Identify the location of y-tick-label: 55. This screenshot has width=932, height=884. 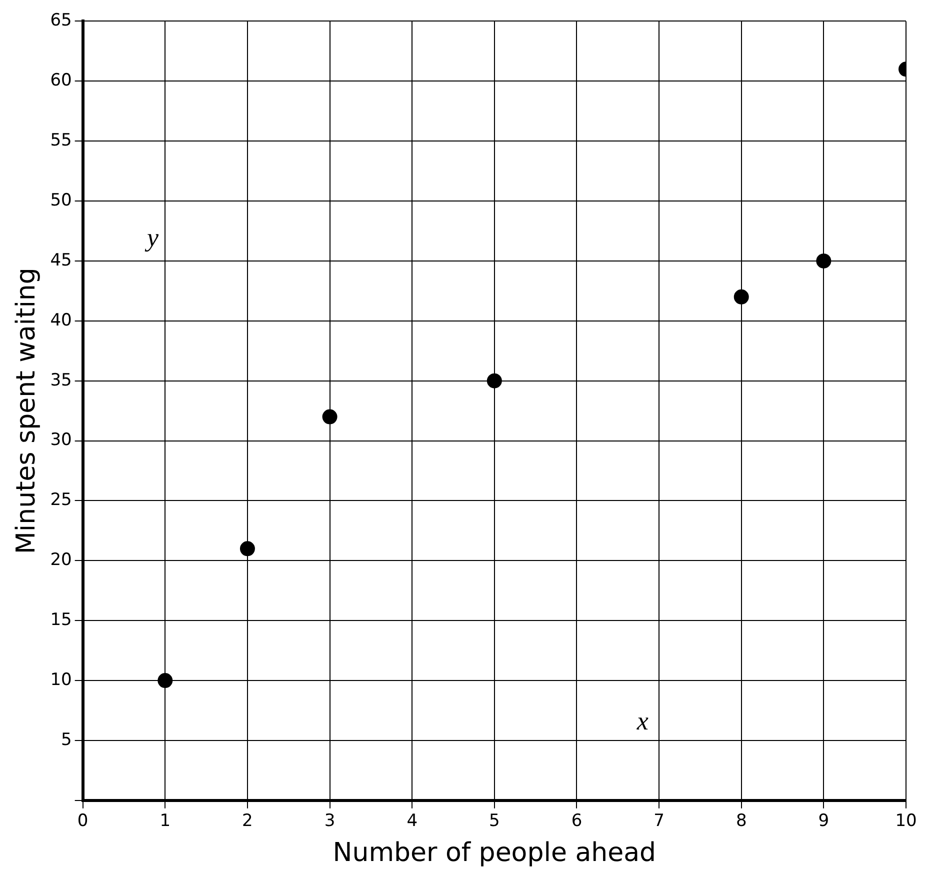
(61, 140).